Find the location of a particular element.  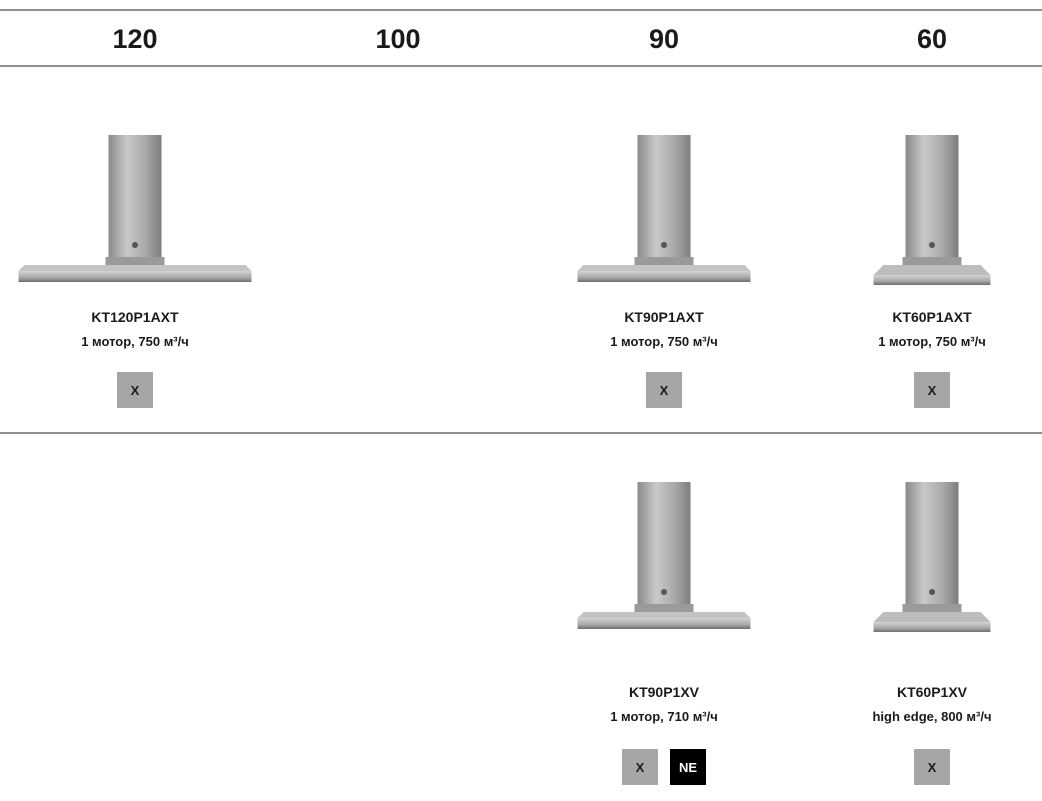

column-header: 90 is located at coordinates (664, 39).